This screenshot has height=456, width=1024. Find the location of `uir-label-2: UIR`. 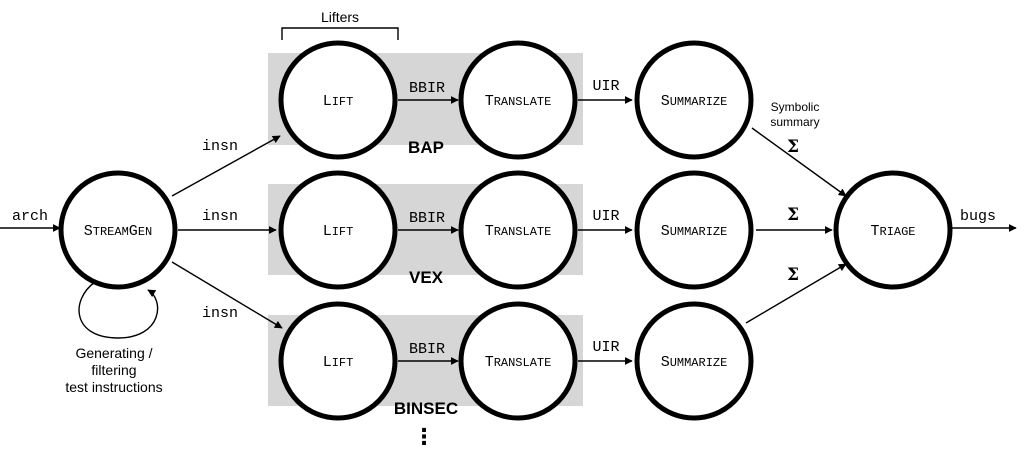

uir-label-2: UIR is located at coordinates (605, 216).